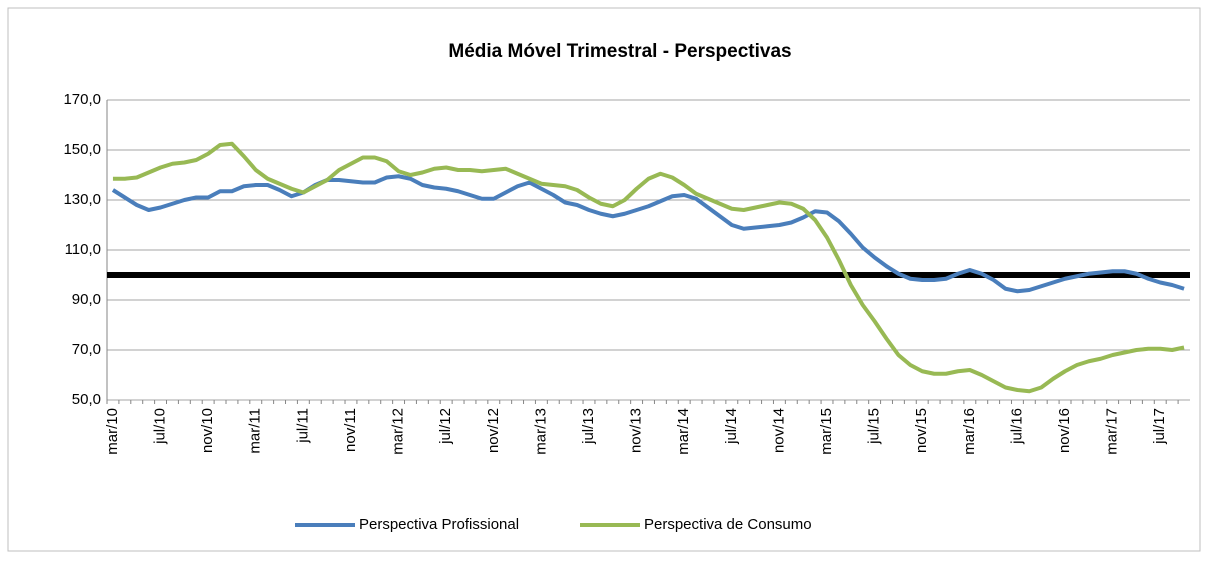 The width and height of the screenshot is (1209, 565). I want to click on x-tick-label: mar/13, so click(540, 431).